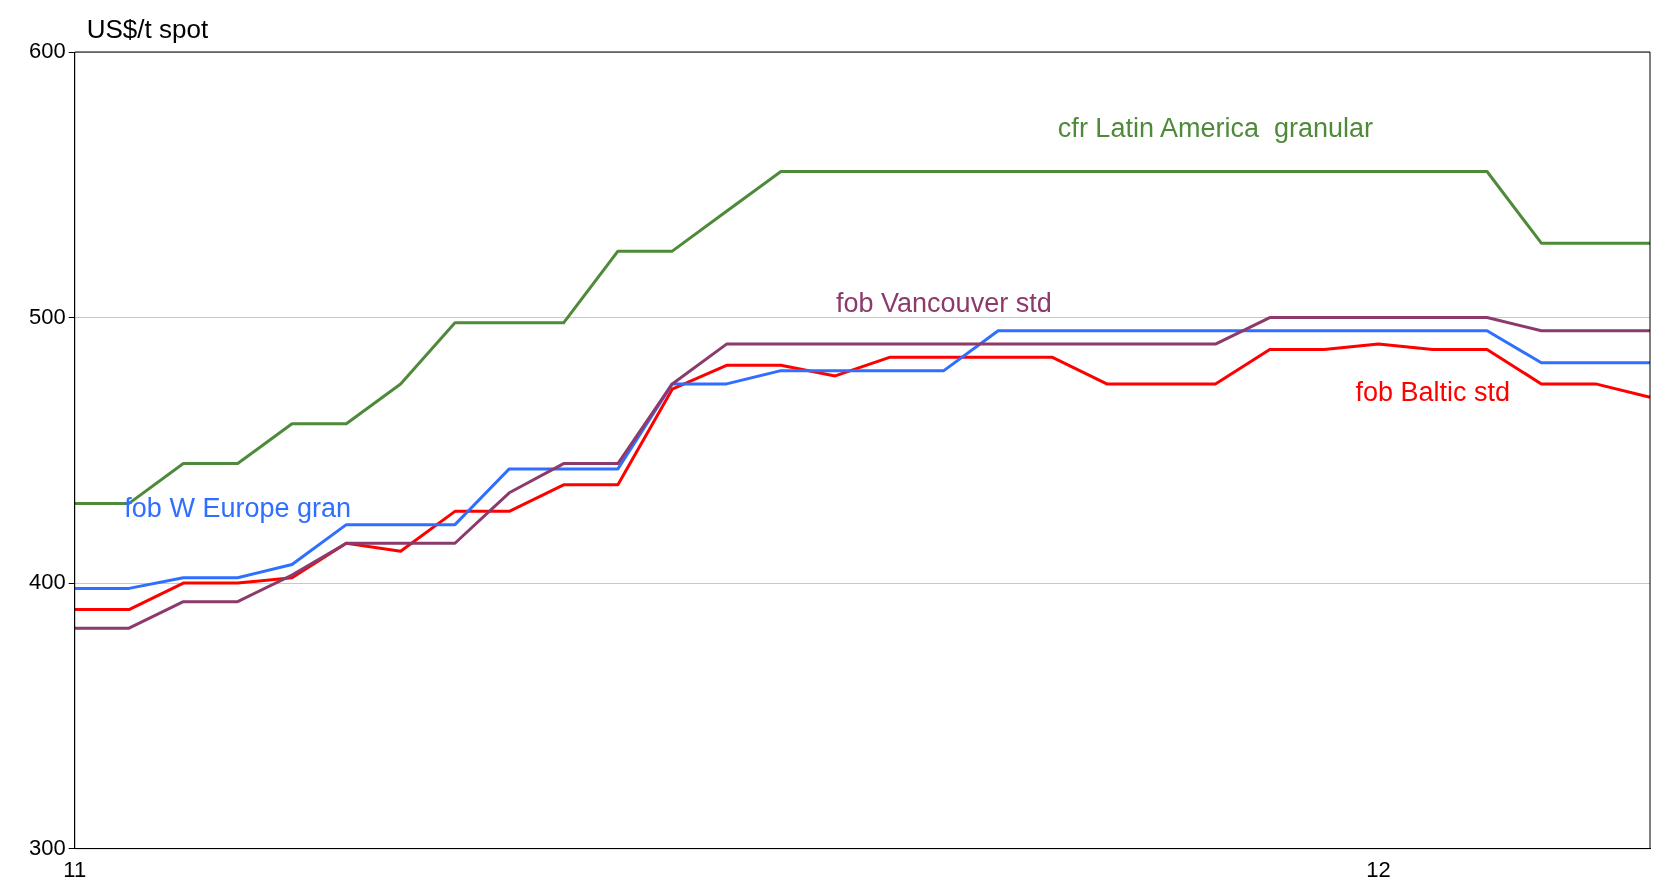 Image resolution: width=1653 pixels, height=887 pixels. Describe the element at coordinates (147, 29) in the screenshot. I see `y-axis-title: US$/t spot` at that location.